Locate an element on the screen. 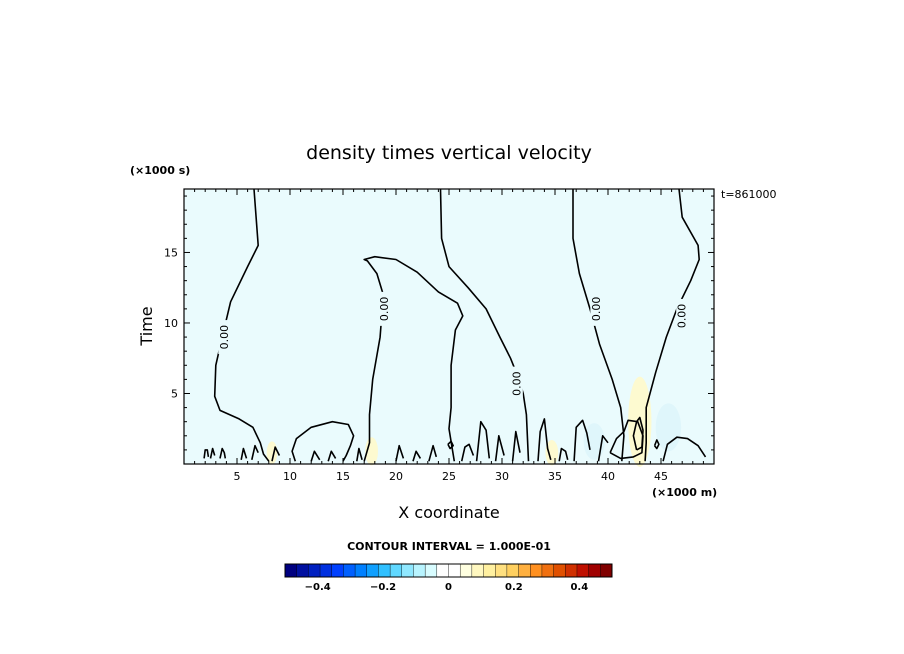  y-tick-label-0: 5 is located at coordinates (174, 393).